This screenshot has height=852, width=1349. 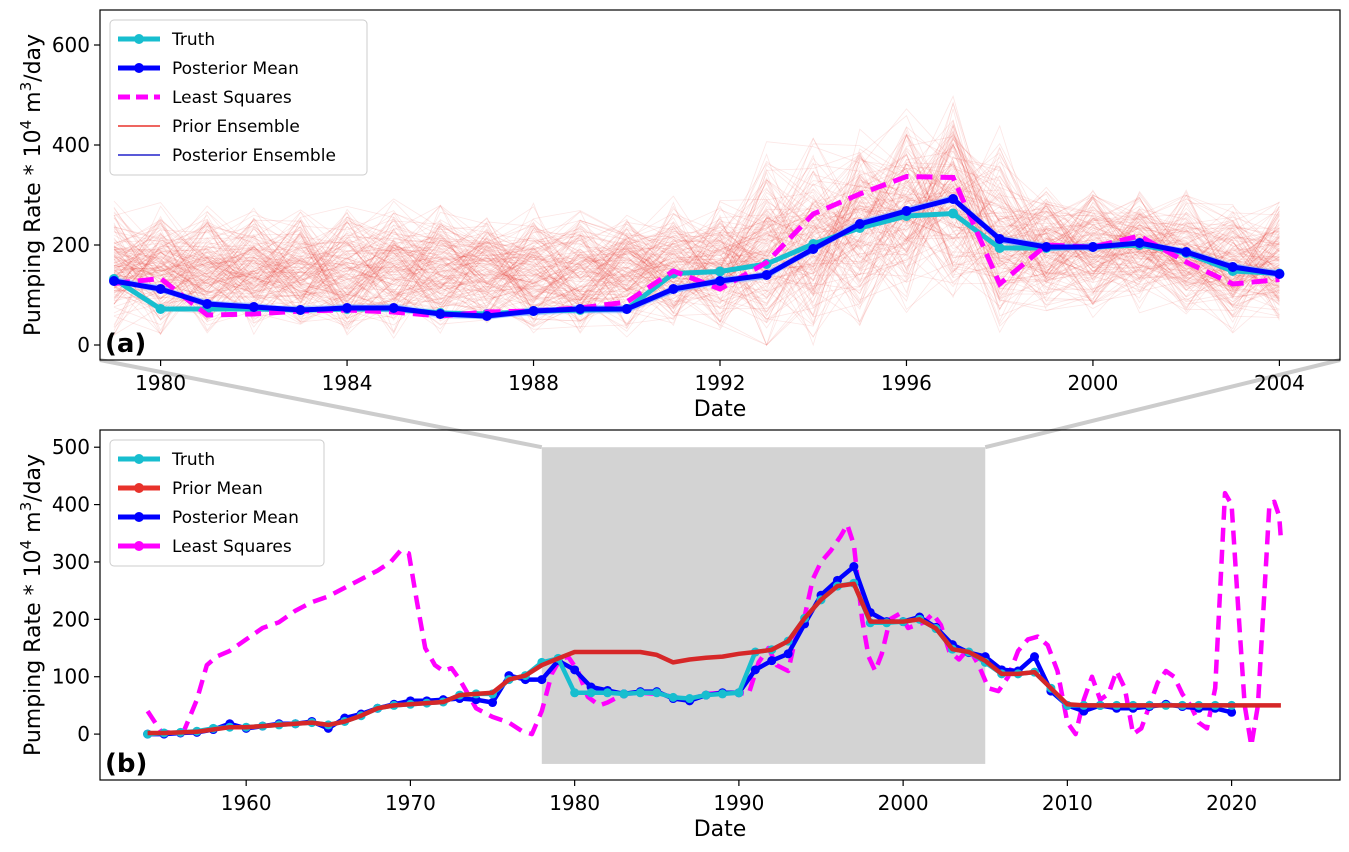 What do you see at coordinates (193, 40) in the screenshot?
I see `legend-label: Truth` at bounding box center [193, 40].